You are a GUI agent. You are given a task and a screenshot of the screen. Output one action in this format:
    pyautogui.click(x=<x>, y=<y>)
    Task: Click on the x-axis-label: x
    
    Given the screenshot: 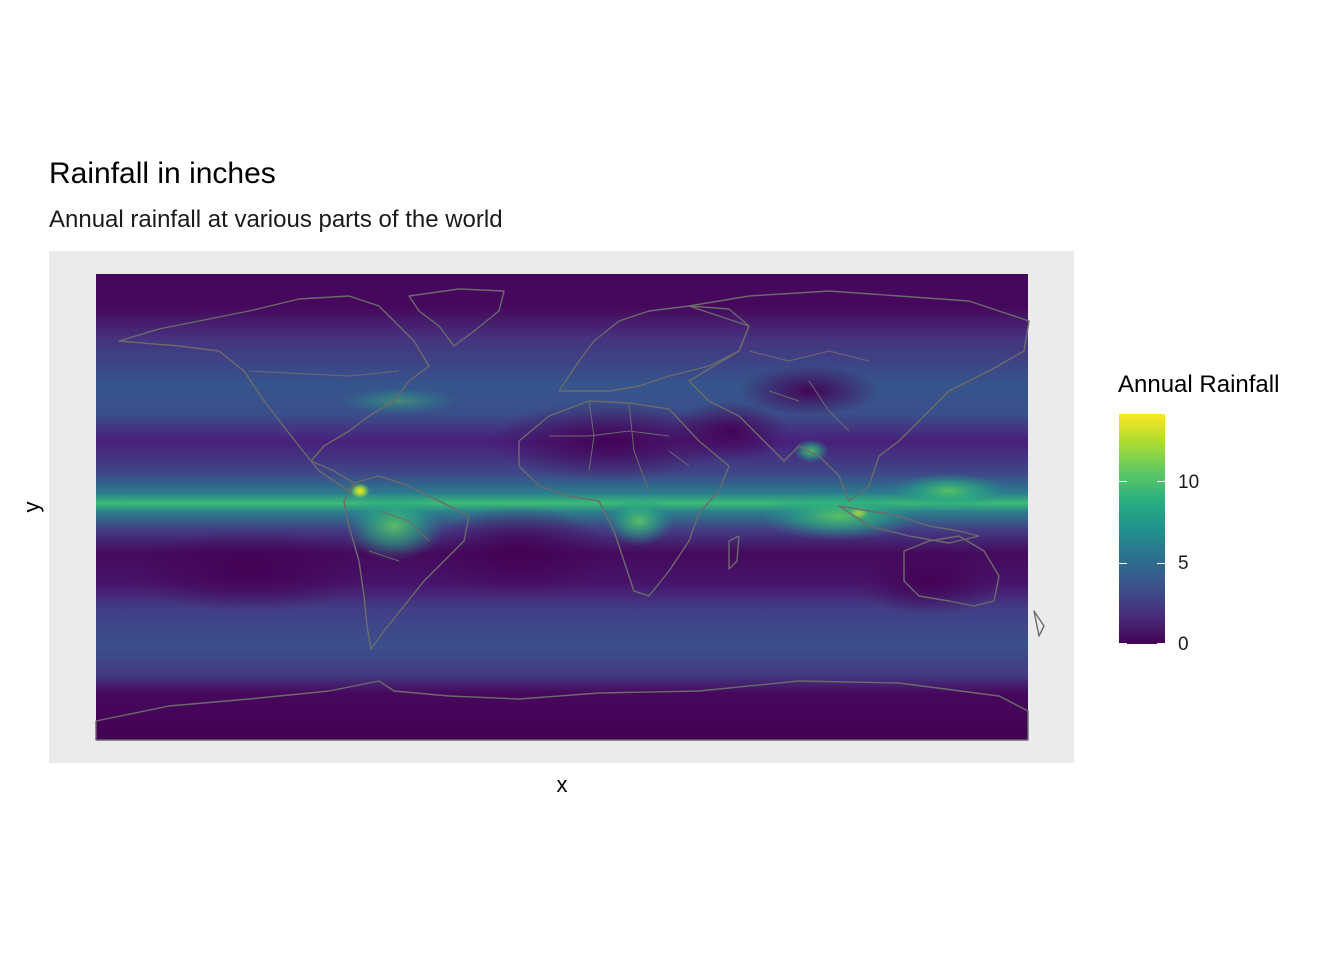 What is the action you would take?
    pyautogui.click(x=562, y=784)
    